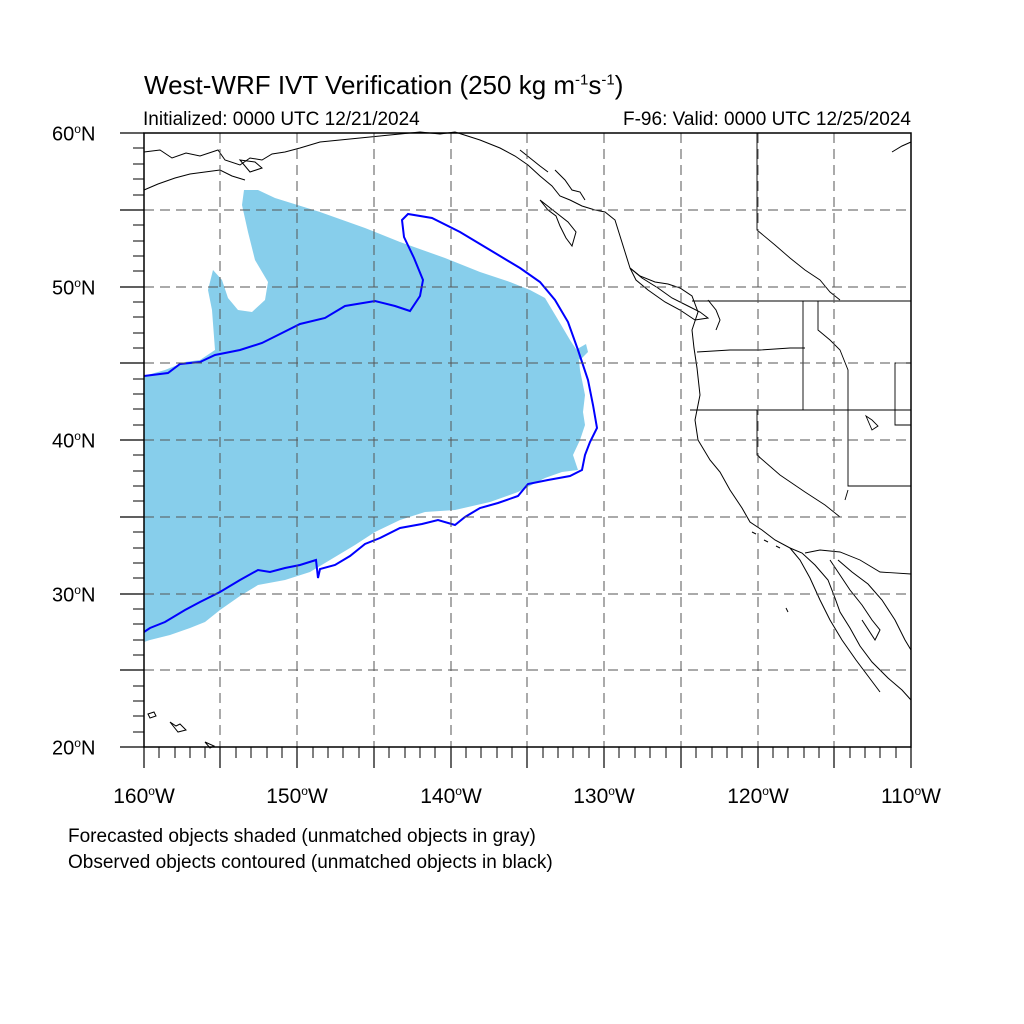  What do you see at coordinates (451, 796) in the screenshot?
I see `lon-label: 140oW` at bounding box center [451, 796].